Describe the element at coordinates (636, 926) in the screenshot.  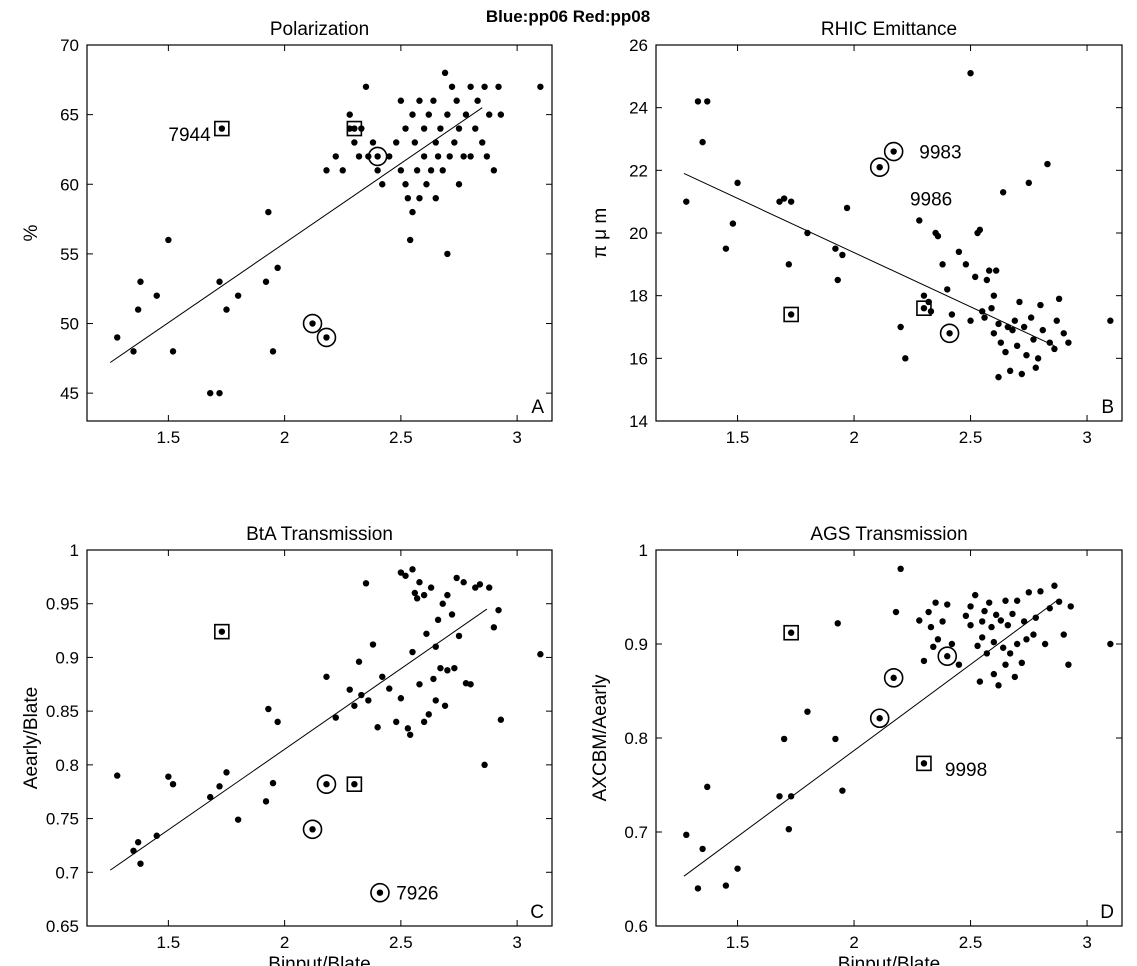
I see `y-tick-label: 0.6` at that location.